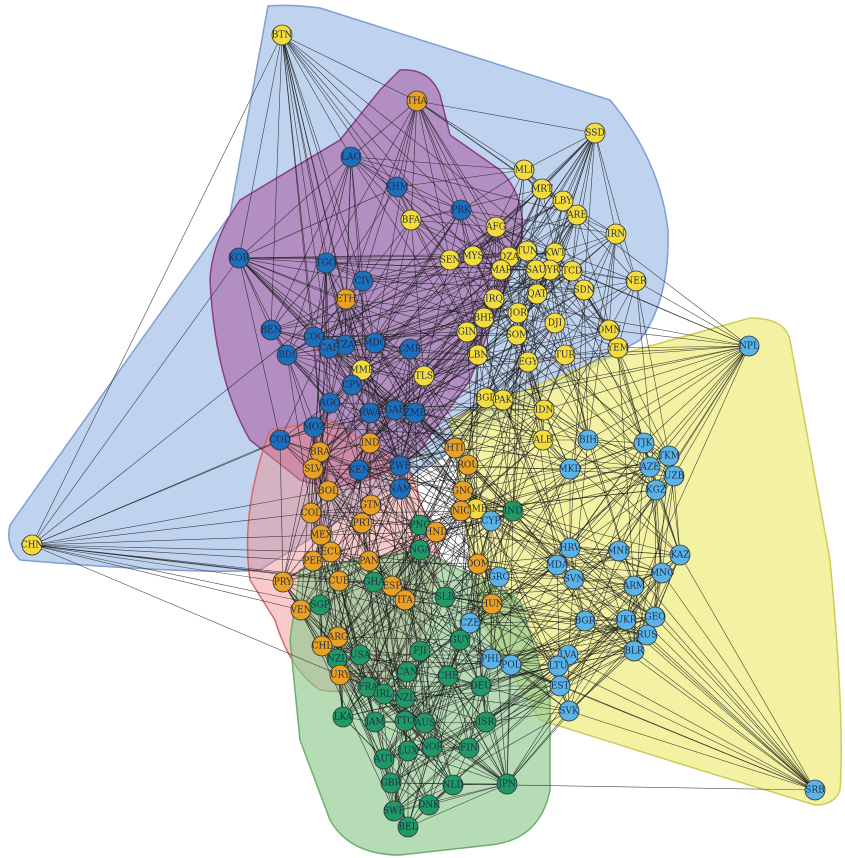 This screenshot has width=845, height=858. Describe the element at coordinates (569, 711) in the screenshot. I see `node-svk: SVK` at that location.